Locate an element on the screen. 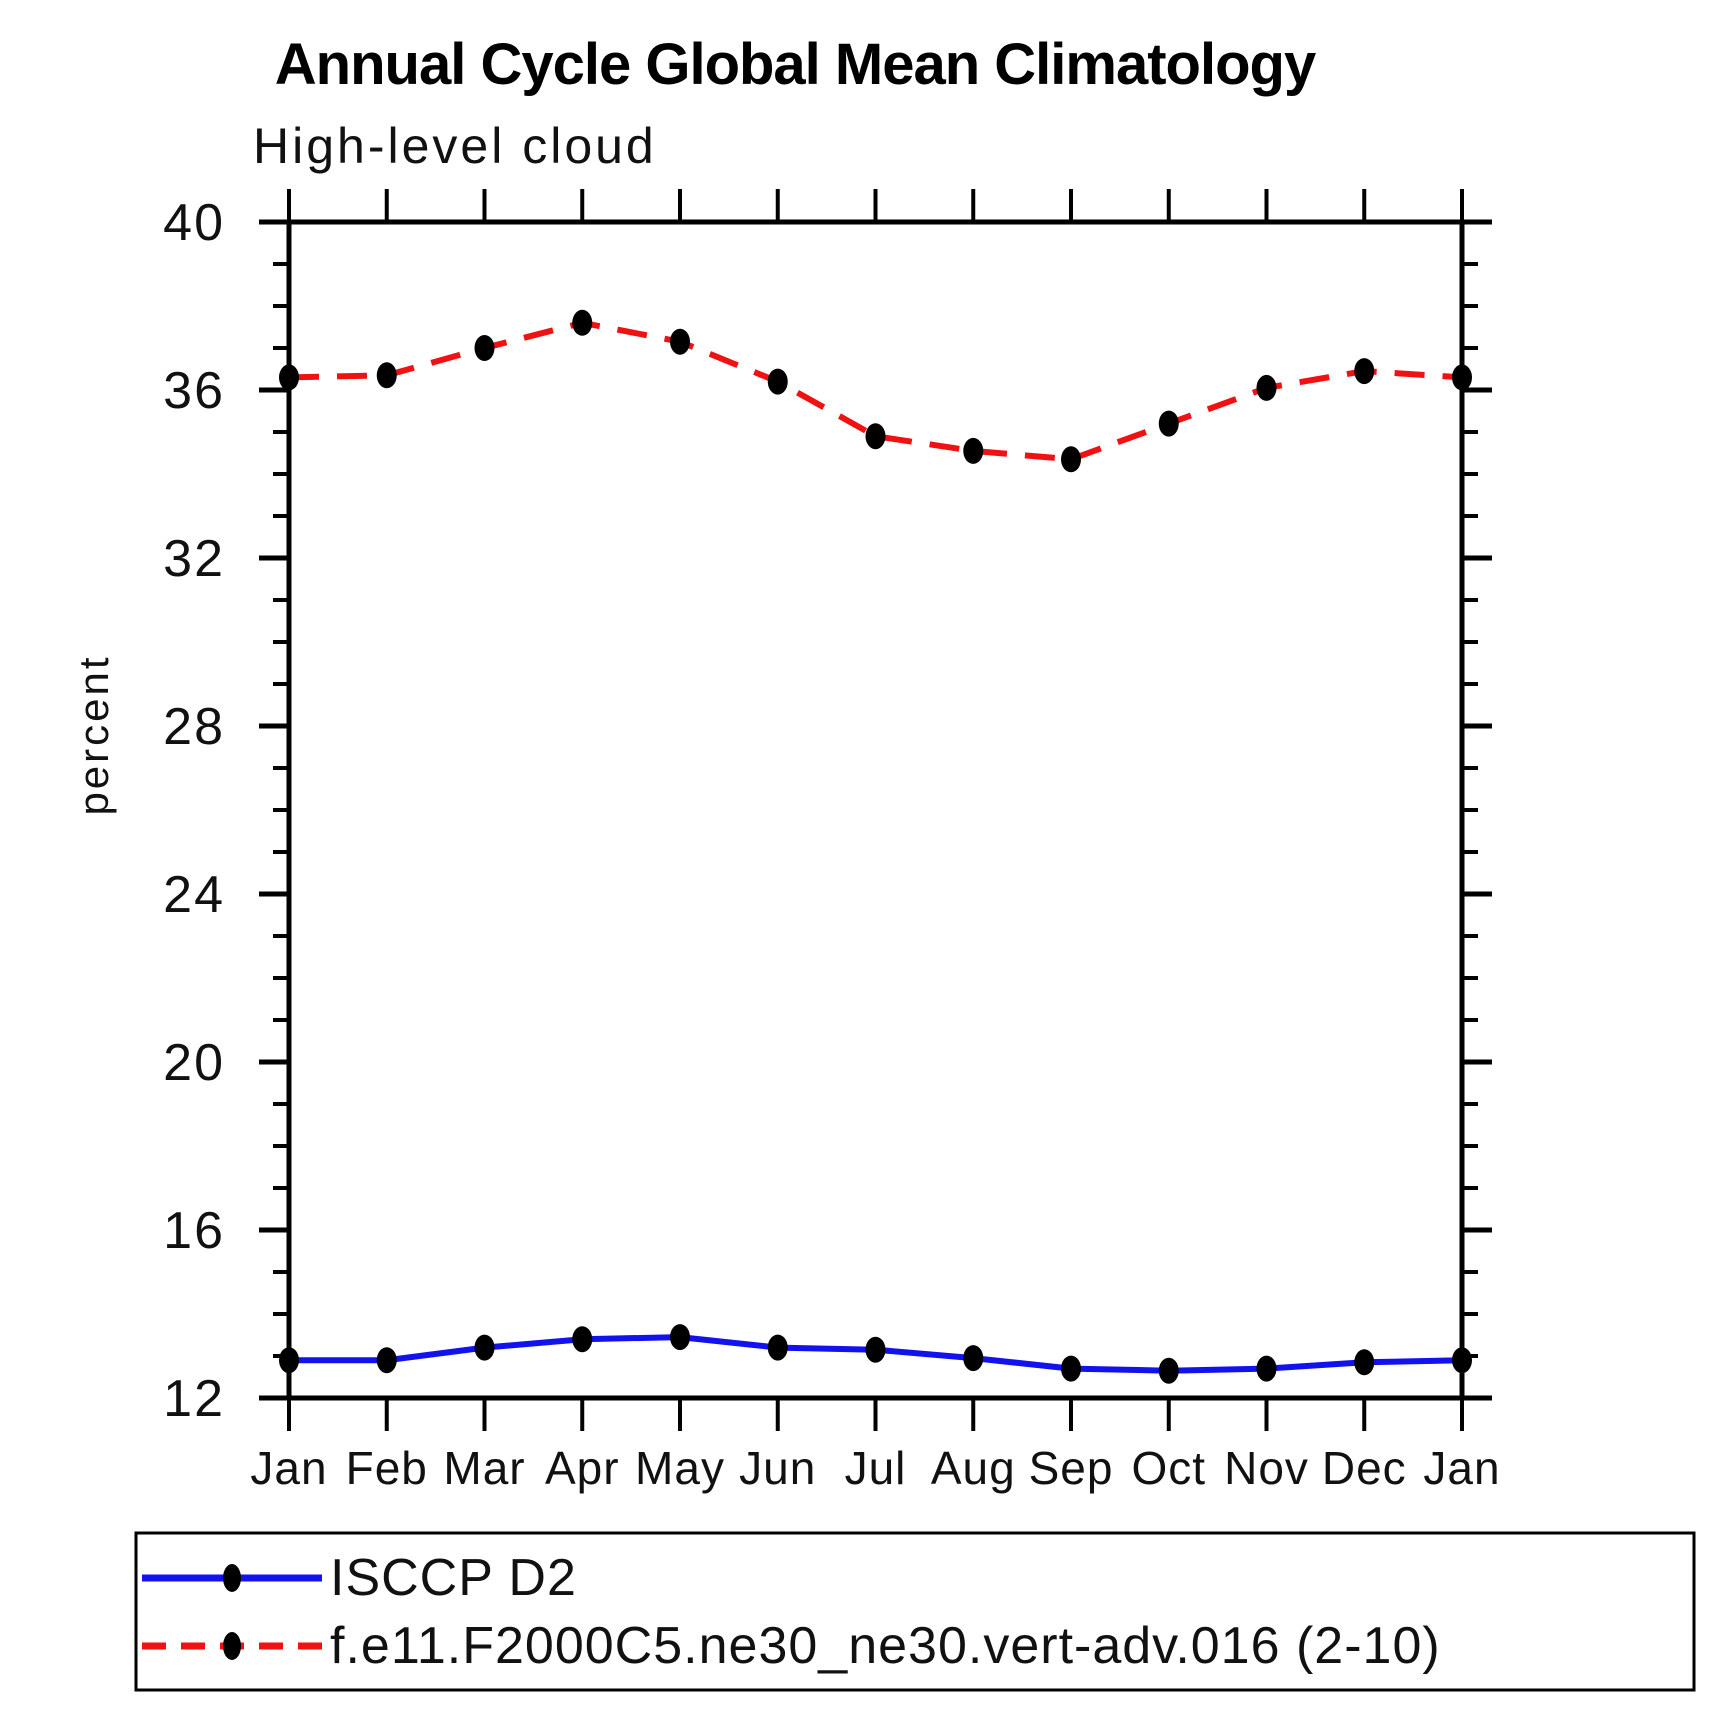  chart-subtitle: High-level cloud is located at coordinates (455, 146).